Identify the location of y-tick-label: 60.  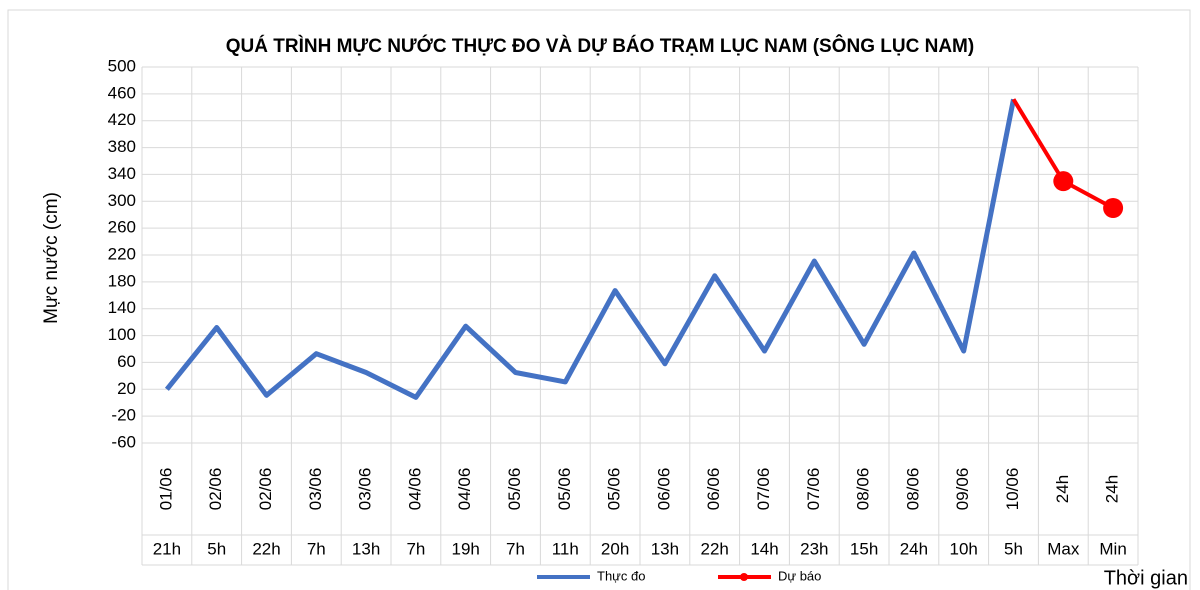
(126, 361).